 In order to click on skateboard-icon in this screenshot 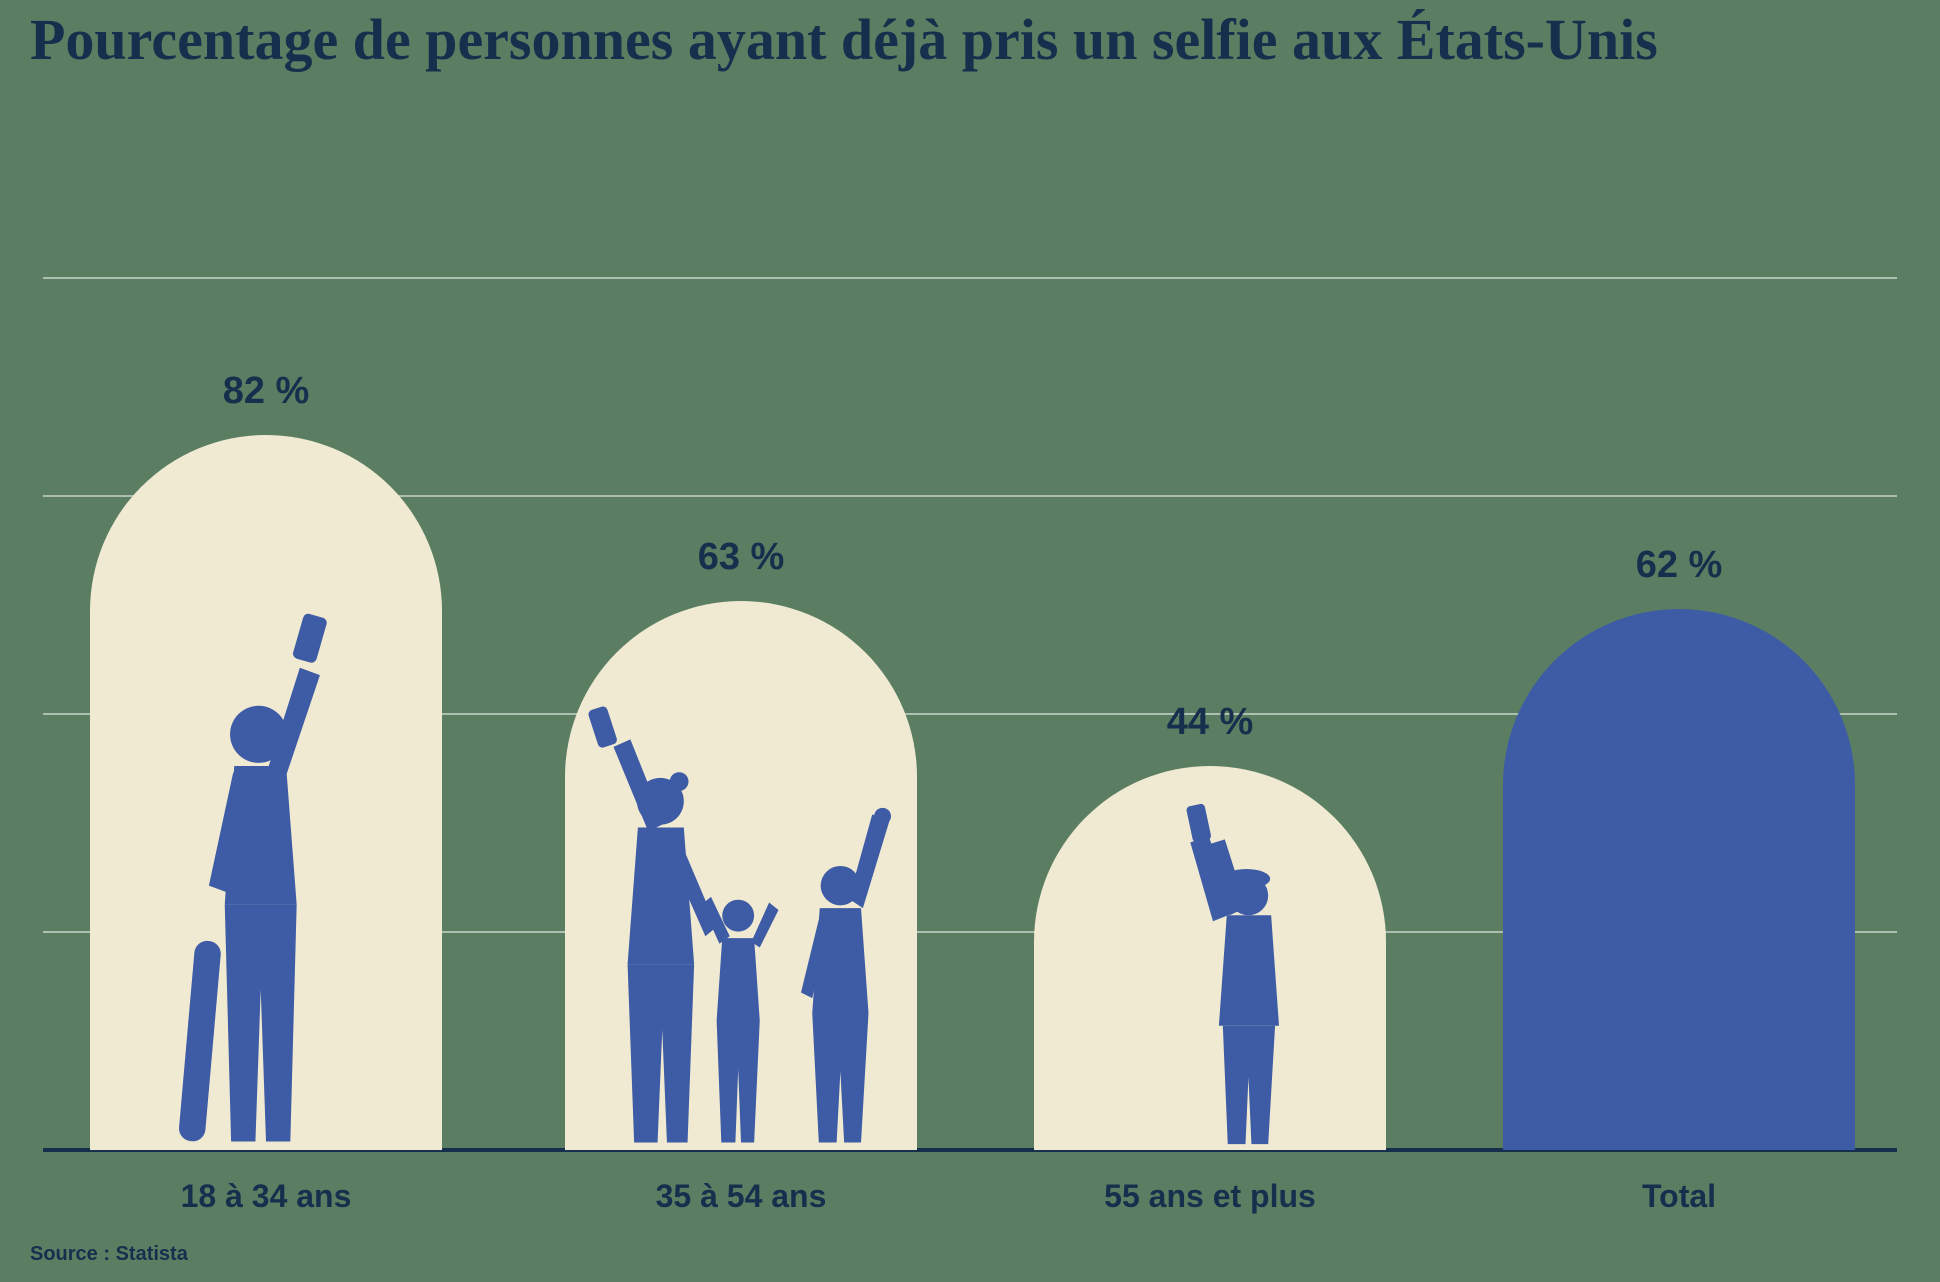, I will do `click(200, 1041)`.